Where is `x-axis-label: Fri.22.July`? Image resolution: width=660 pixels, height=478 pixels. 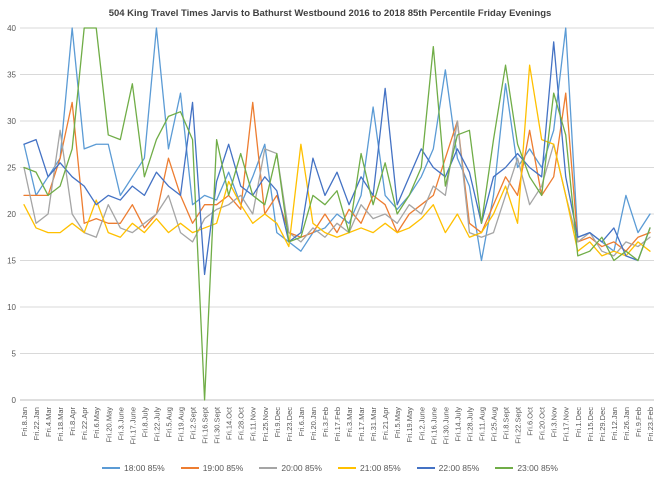
x-axis-label: Fri.22.July is located at coordinates (156, 424).